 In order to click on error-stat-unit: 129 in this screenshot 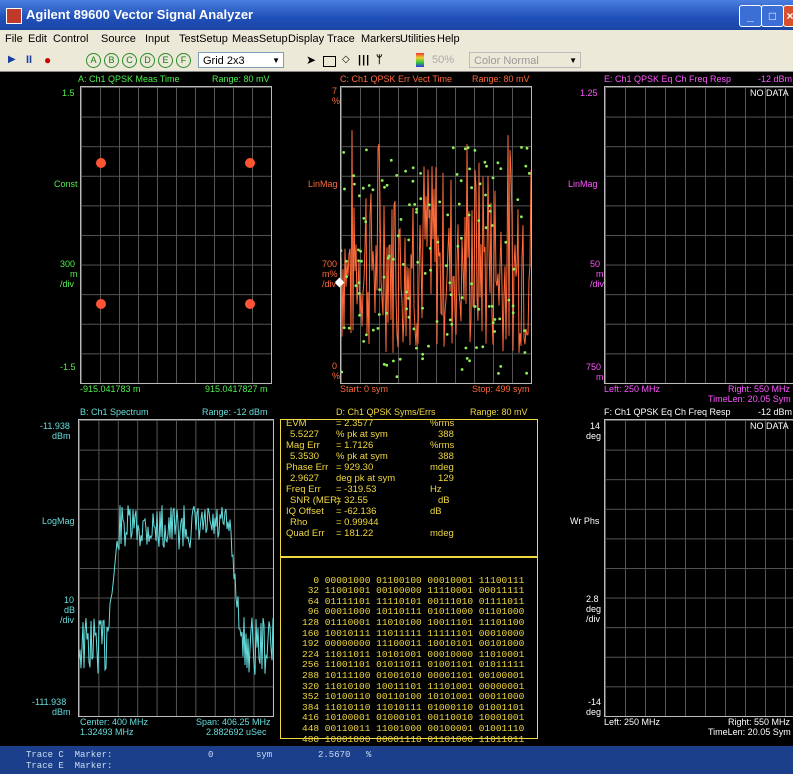, I will do `click(446, 478)`.